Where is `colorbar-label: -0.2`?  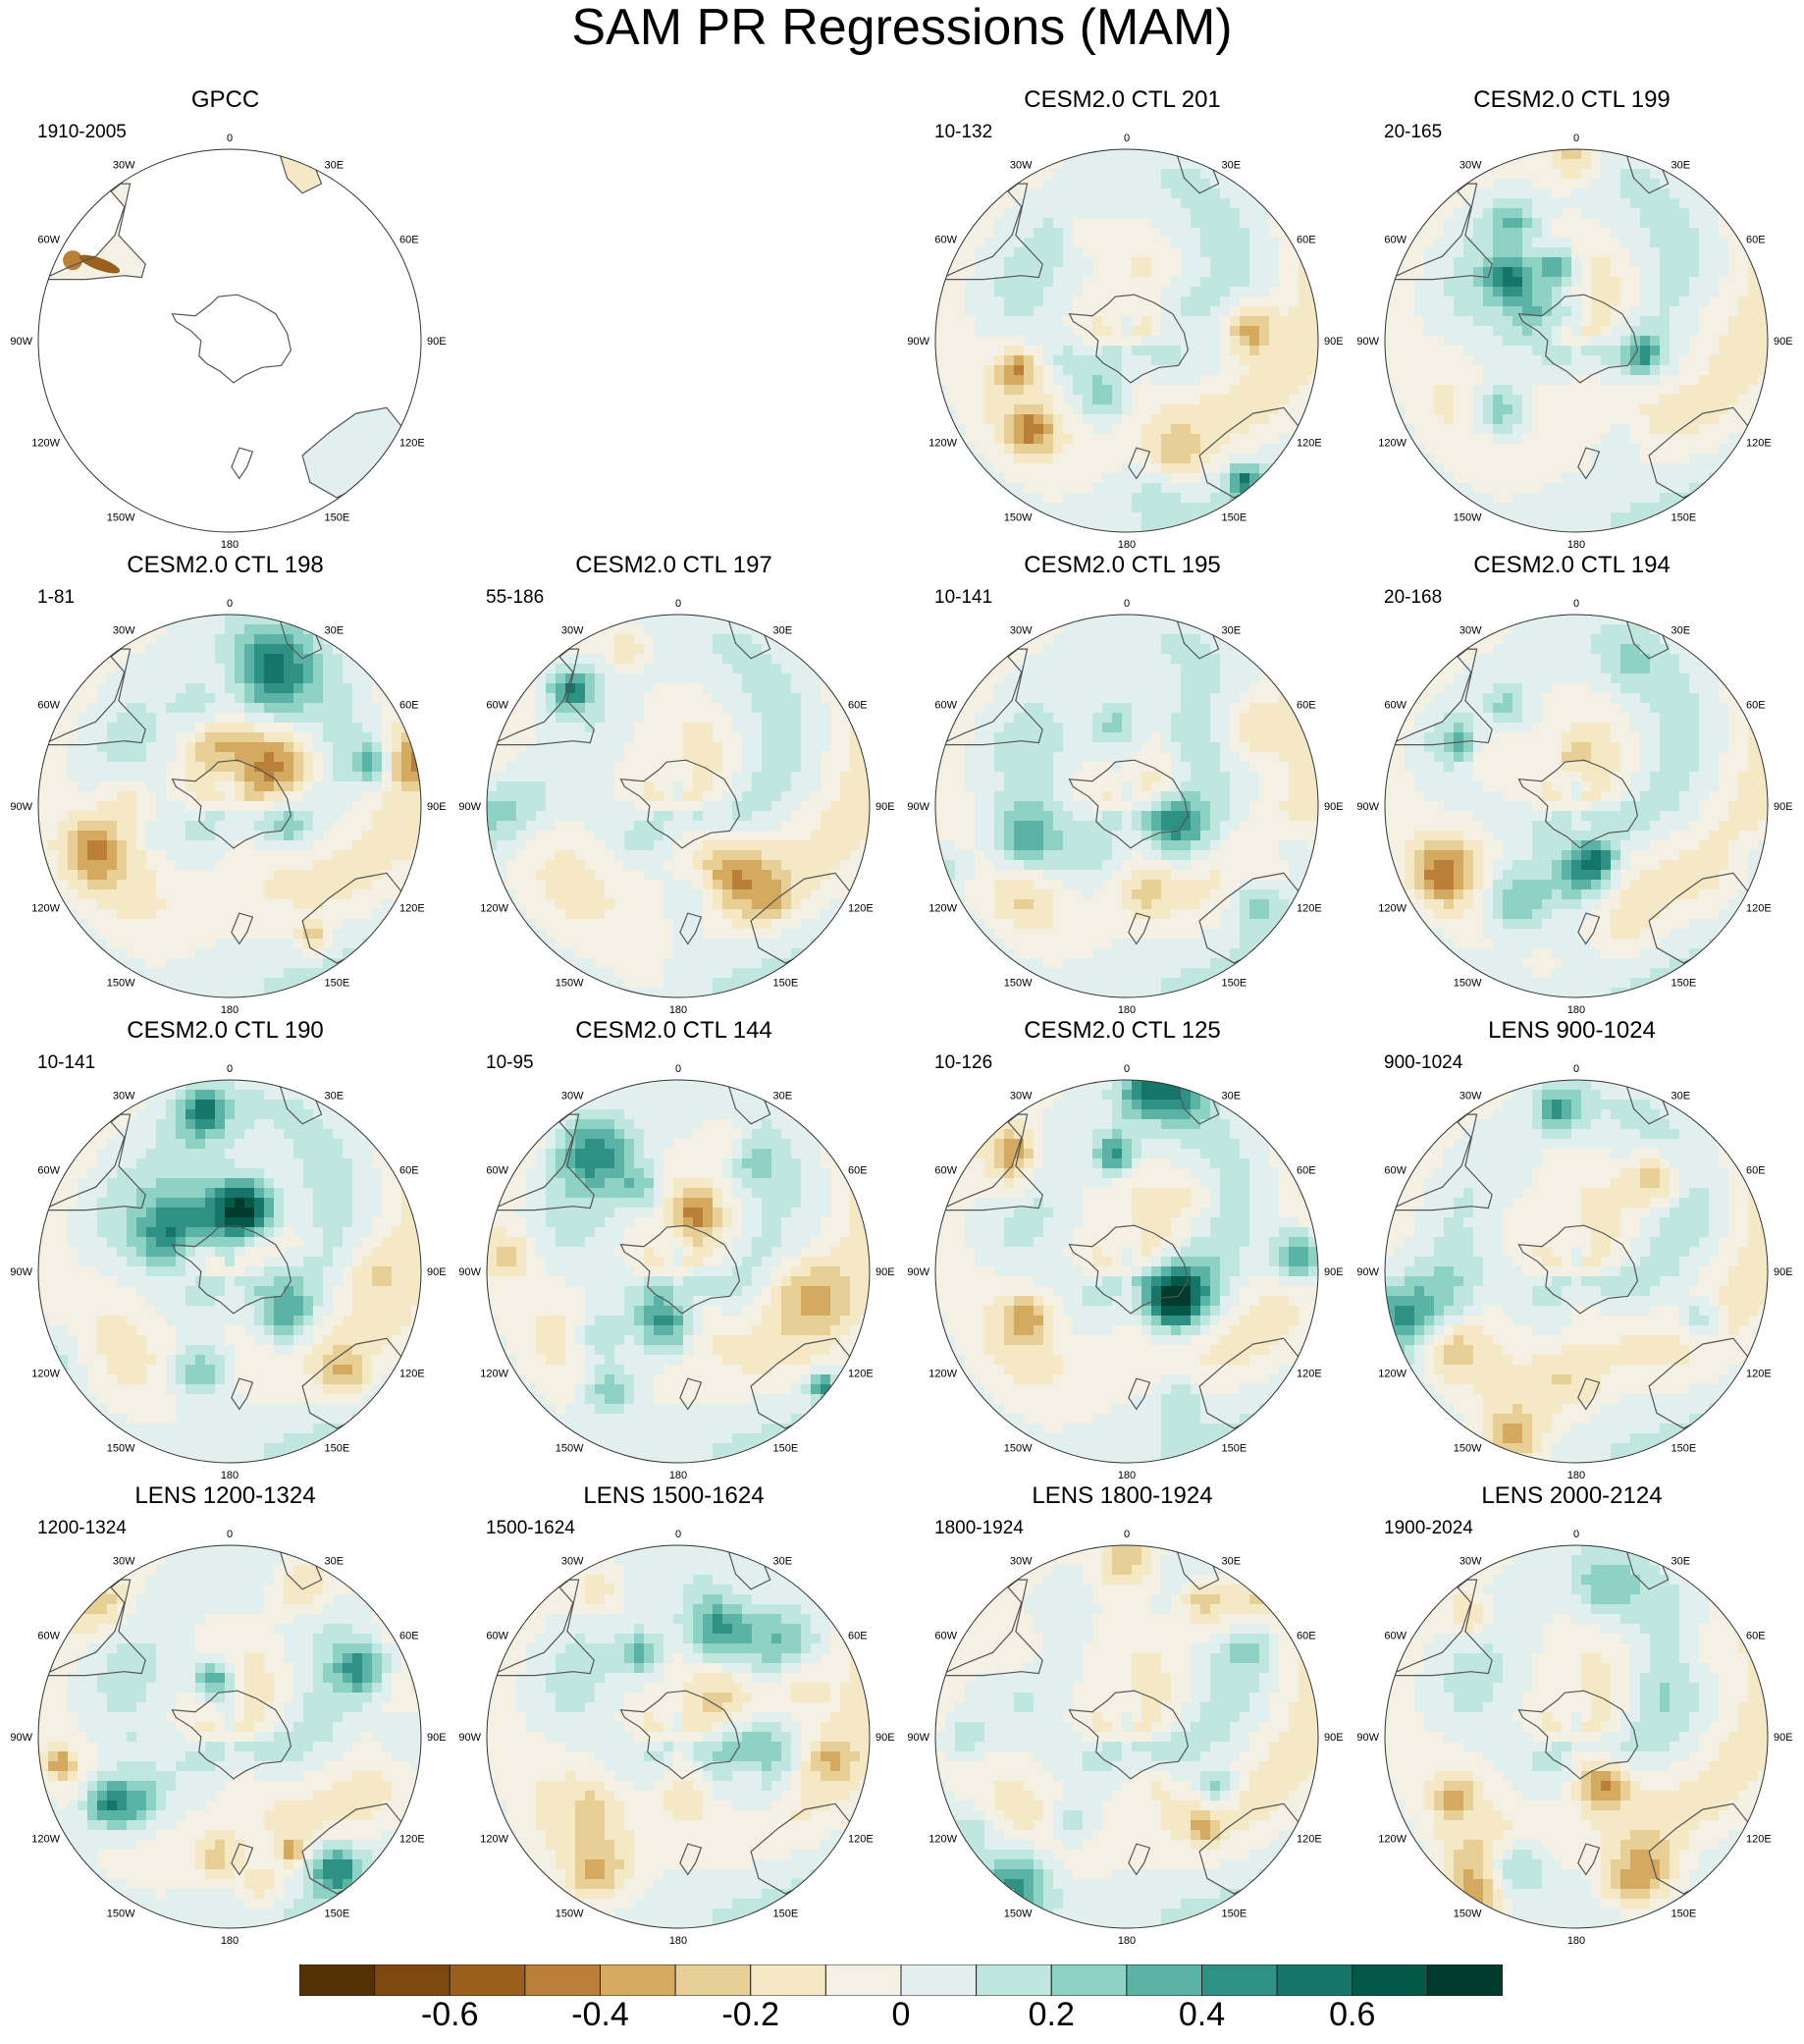 colorbar-label: -0.2 is located at coordinates (750, 2014).